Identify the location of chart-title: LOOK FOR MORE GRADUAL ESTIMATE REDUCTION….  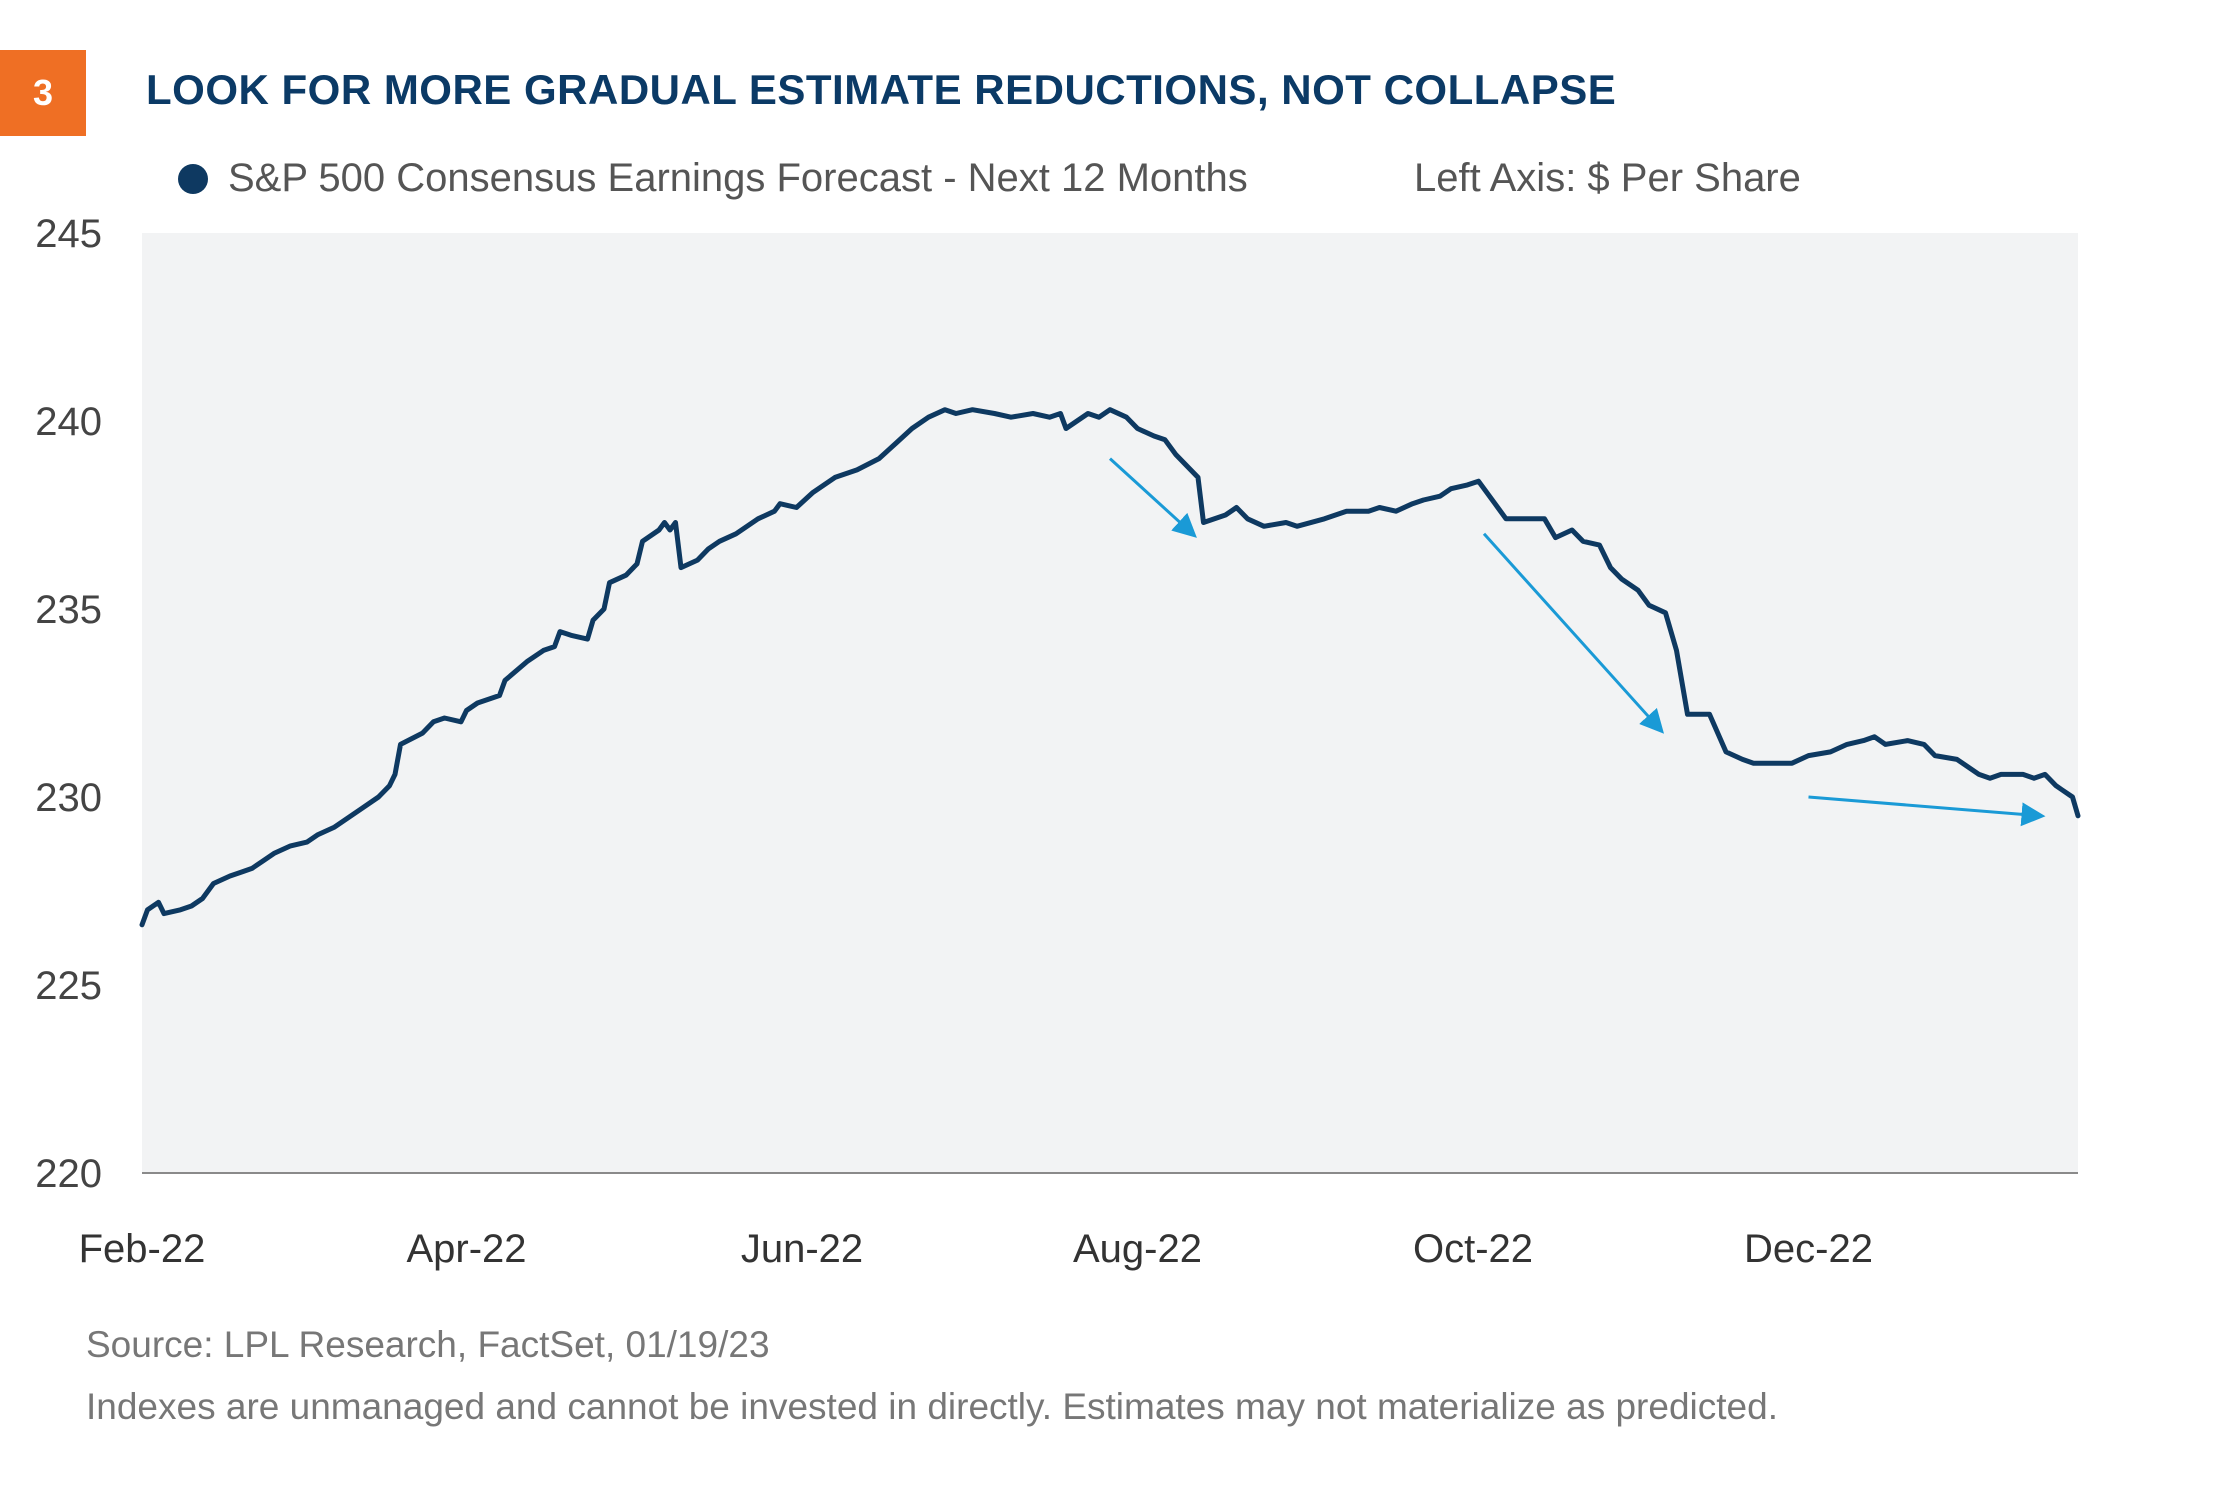
(881, 89).